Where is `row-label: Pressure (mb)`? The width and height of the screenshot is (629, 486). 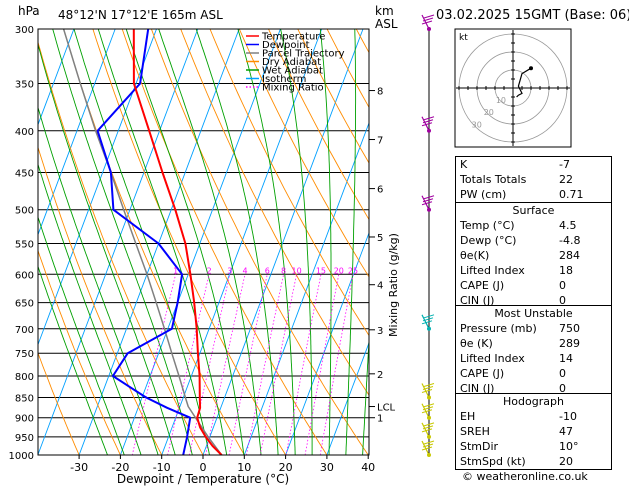
row-label: Pressure (mb) is located at coordinates (498, 328).